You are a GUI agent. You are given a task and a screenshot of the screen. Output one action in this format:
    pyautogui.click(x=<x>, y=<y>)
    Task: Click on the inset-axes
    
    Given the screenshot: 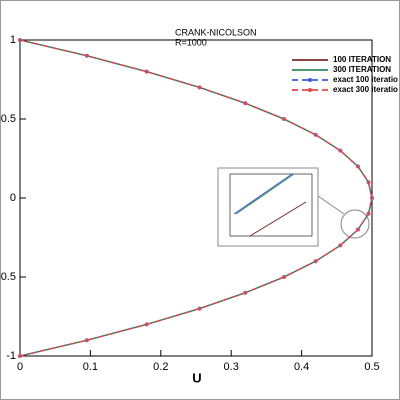 What is the action you would take?
    pyautogui.click(x=271, y=205)
    